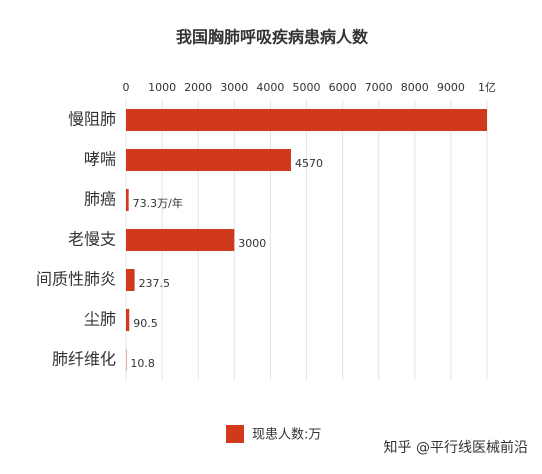  What do you see at coordinates (198, 87) in the screenshot?
I see `x-tick-label: 2000` at bounding box center [198, 87].